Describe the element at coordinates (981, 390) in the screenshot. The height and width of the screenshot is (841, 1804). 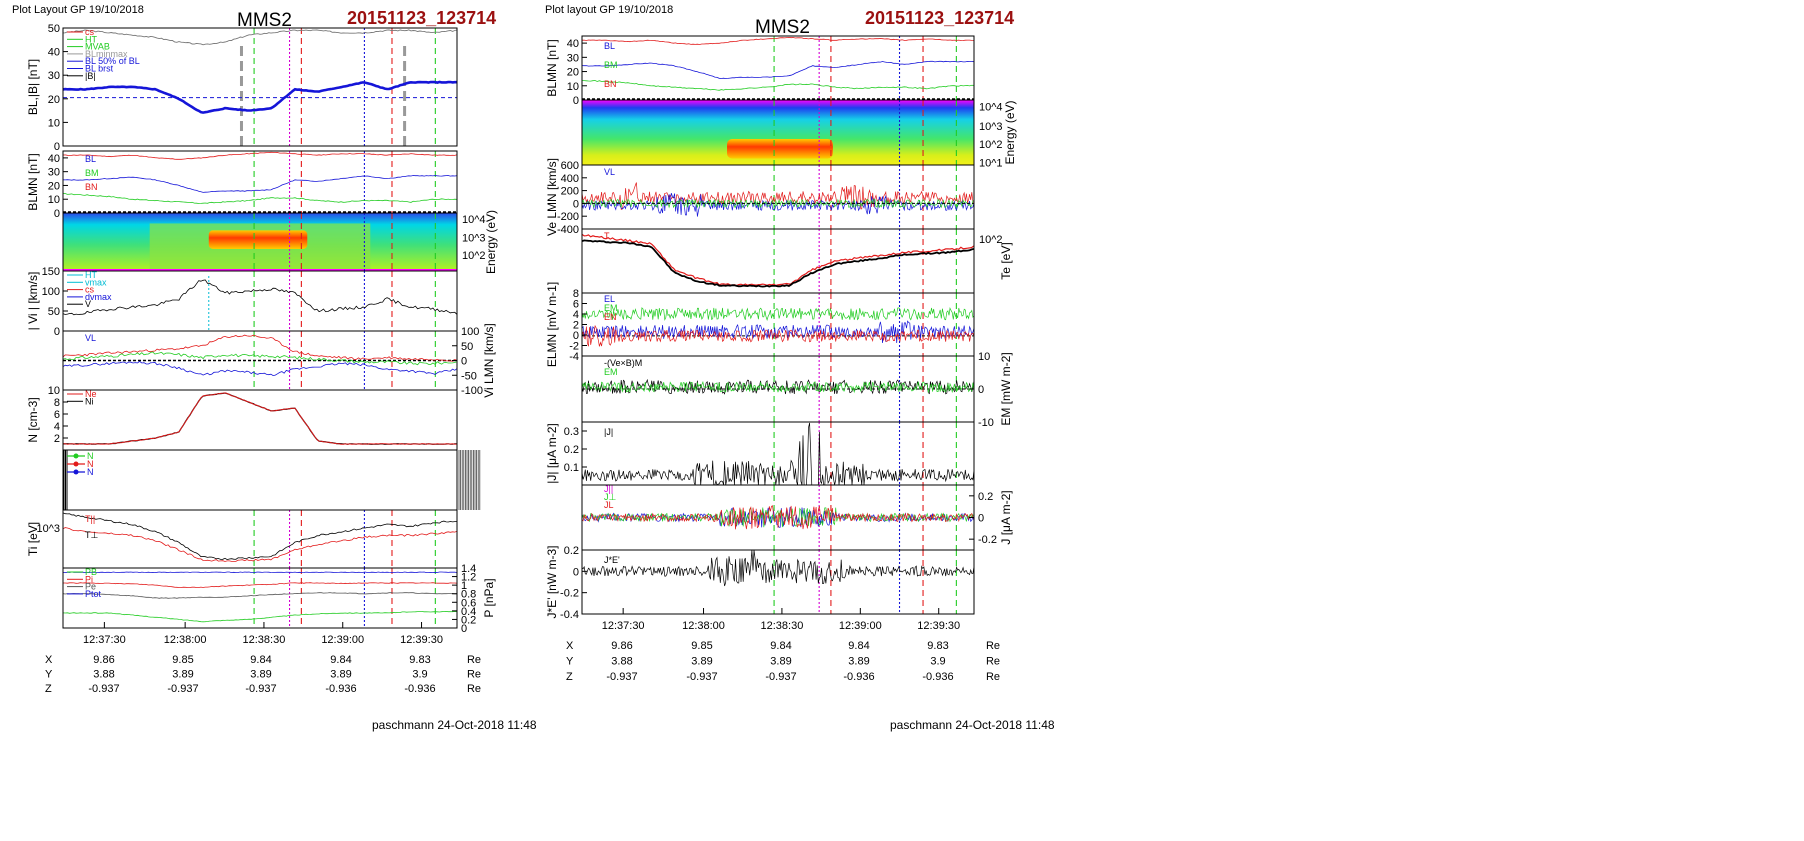
I see `right-EM-ytick-label: 0` at that location.